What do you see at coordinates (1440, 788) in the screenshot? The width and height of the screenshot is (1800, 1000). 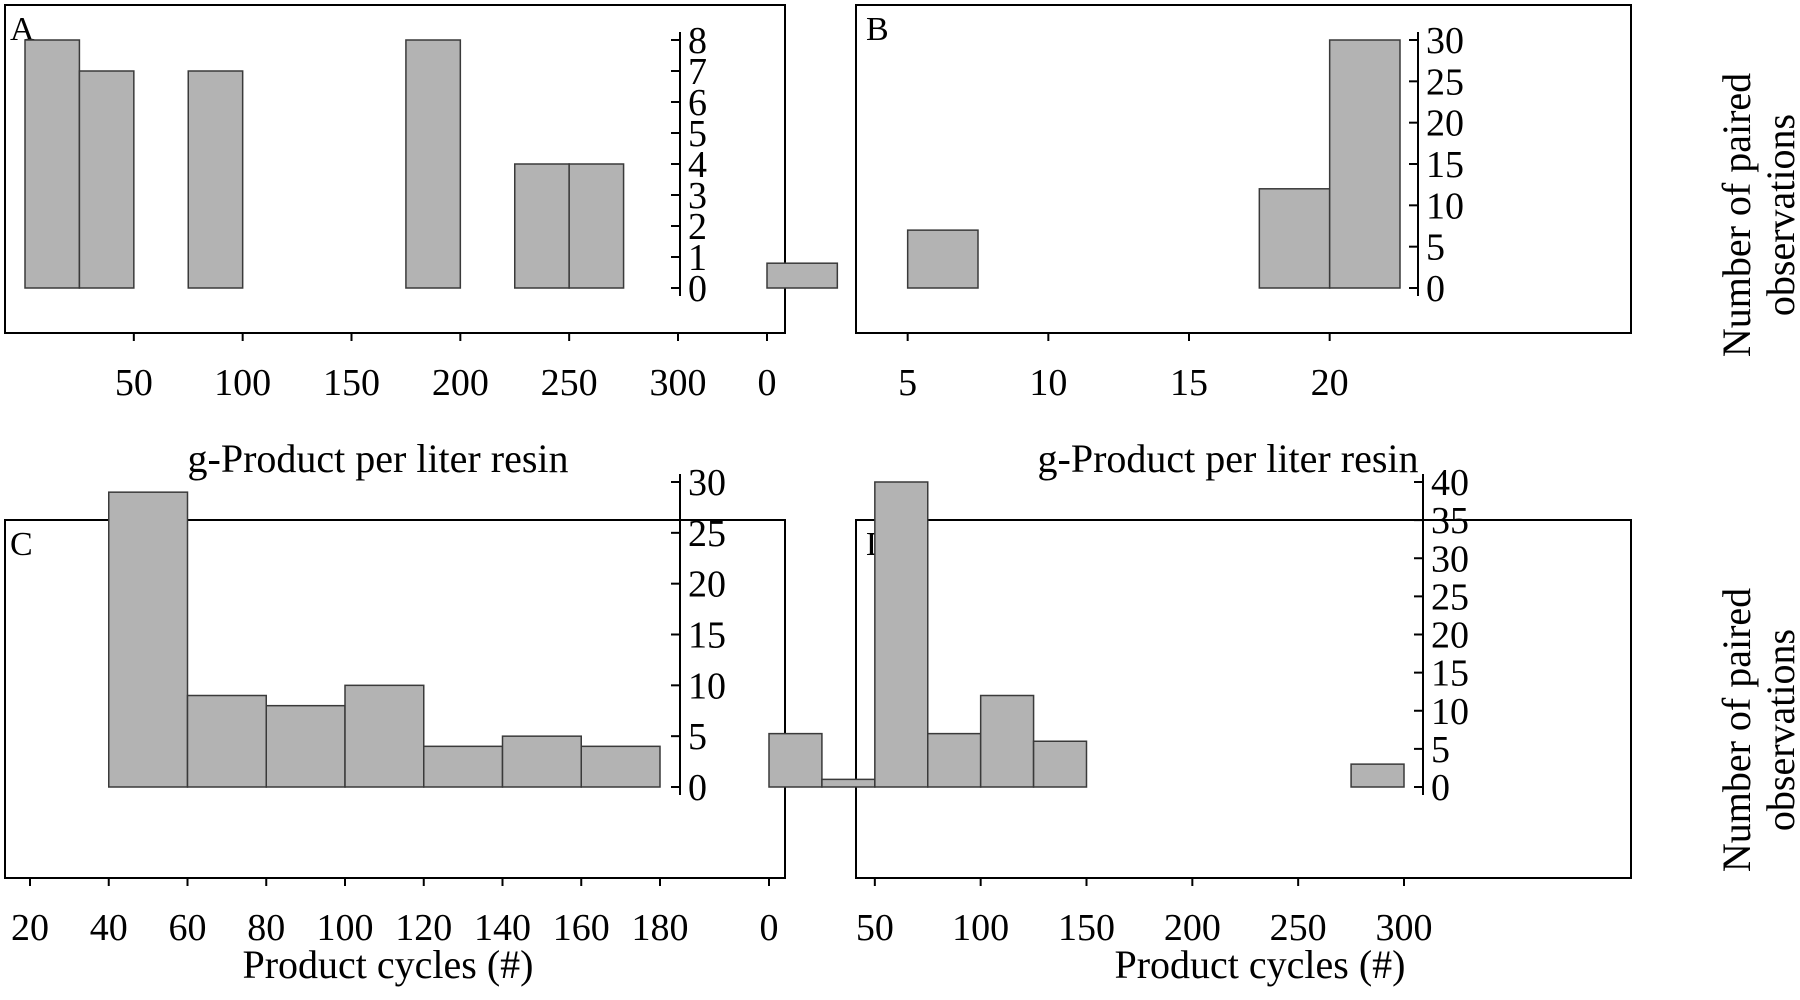 I see `panel-d-y-tick-label: 0` at bounding box center [1440, 788].